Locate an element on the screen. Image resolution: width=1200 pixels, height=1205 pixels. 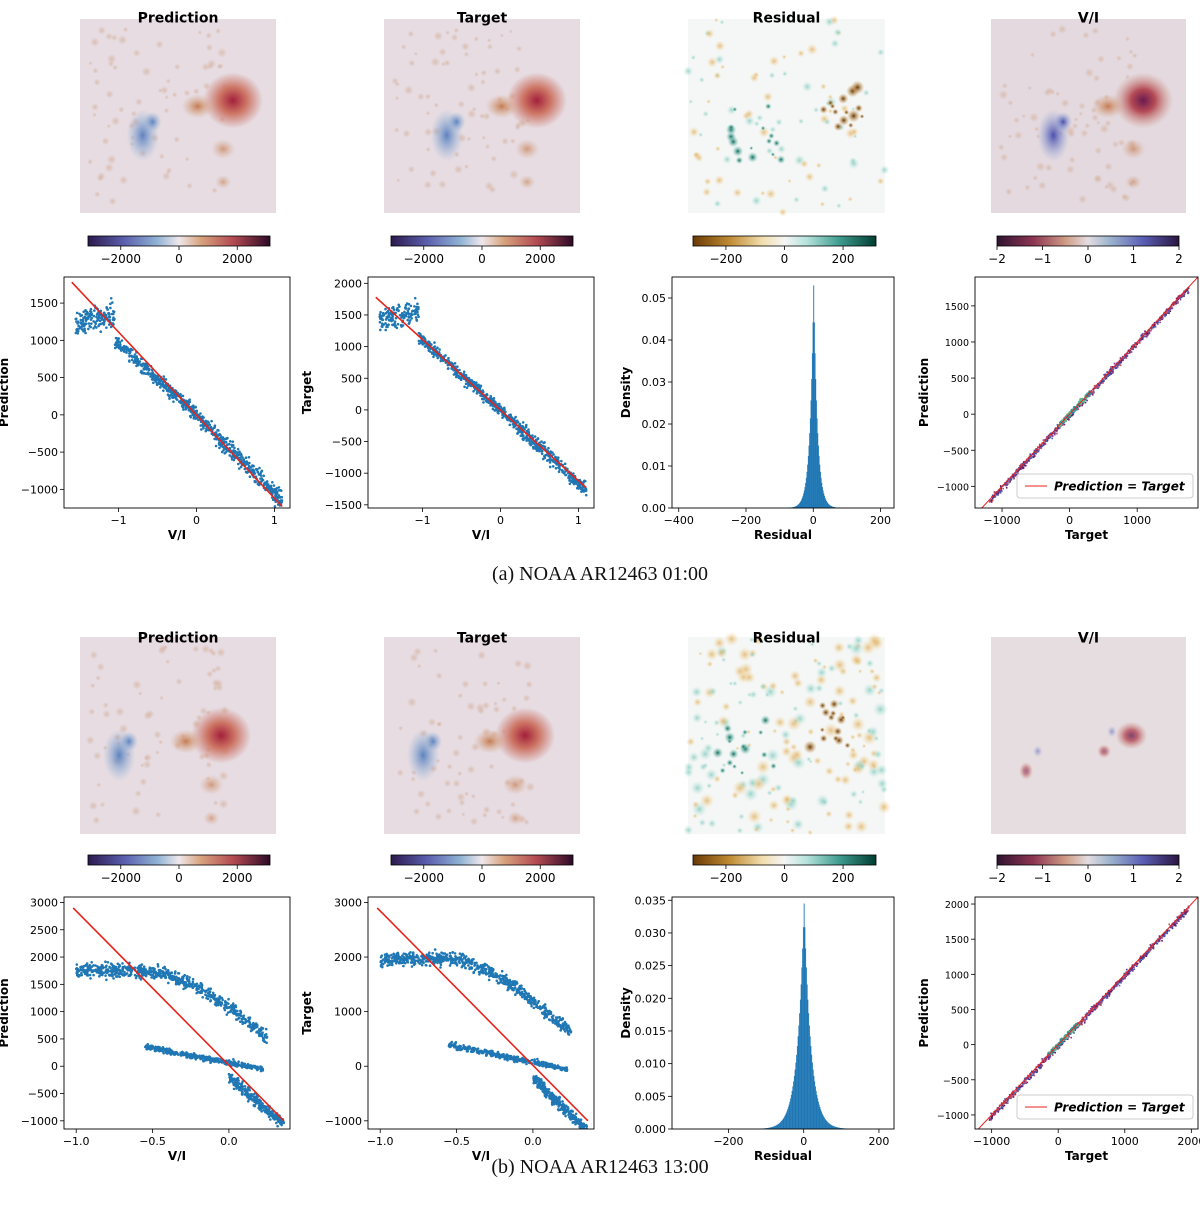
colorbar-tick-label: 2000 is located at coordinates (540, 878).